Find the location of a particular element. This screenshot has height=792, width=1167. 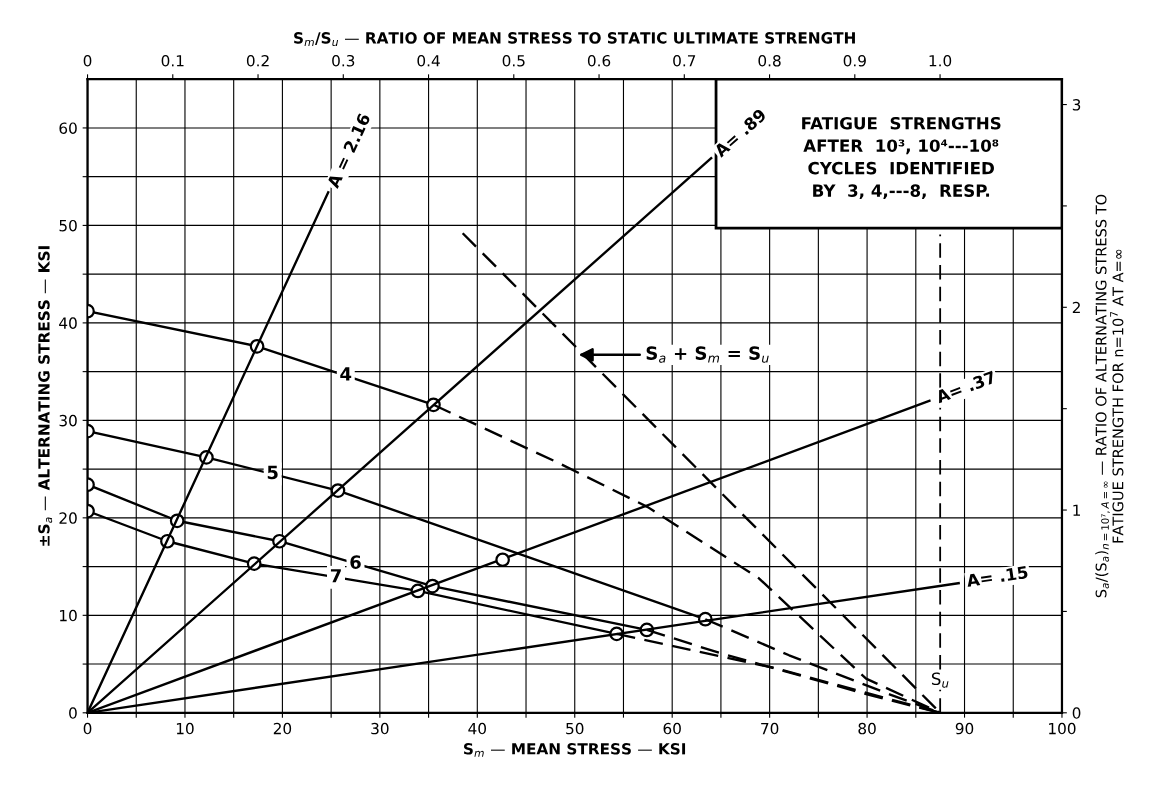

x2-tick-label: 0.6 is located at coordinates (599, 60).